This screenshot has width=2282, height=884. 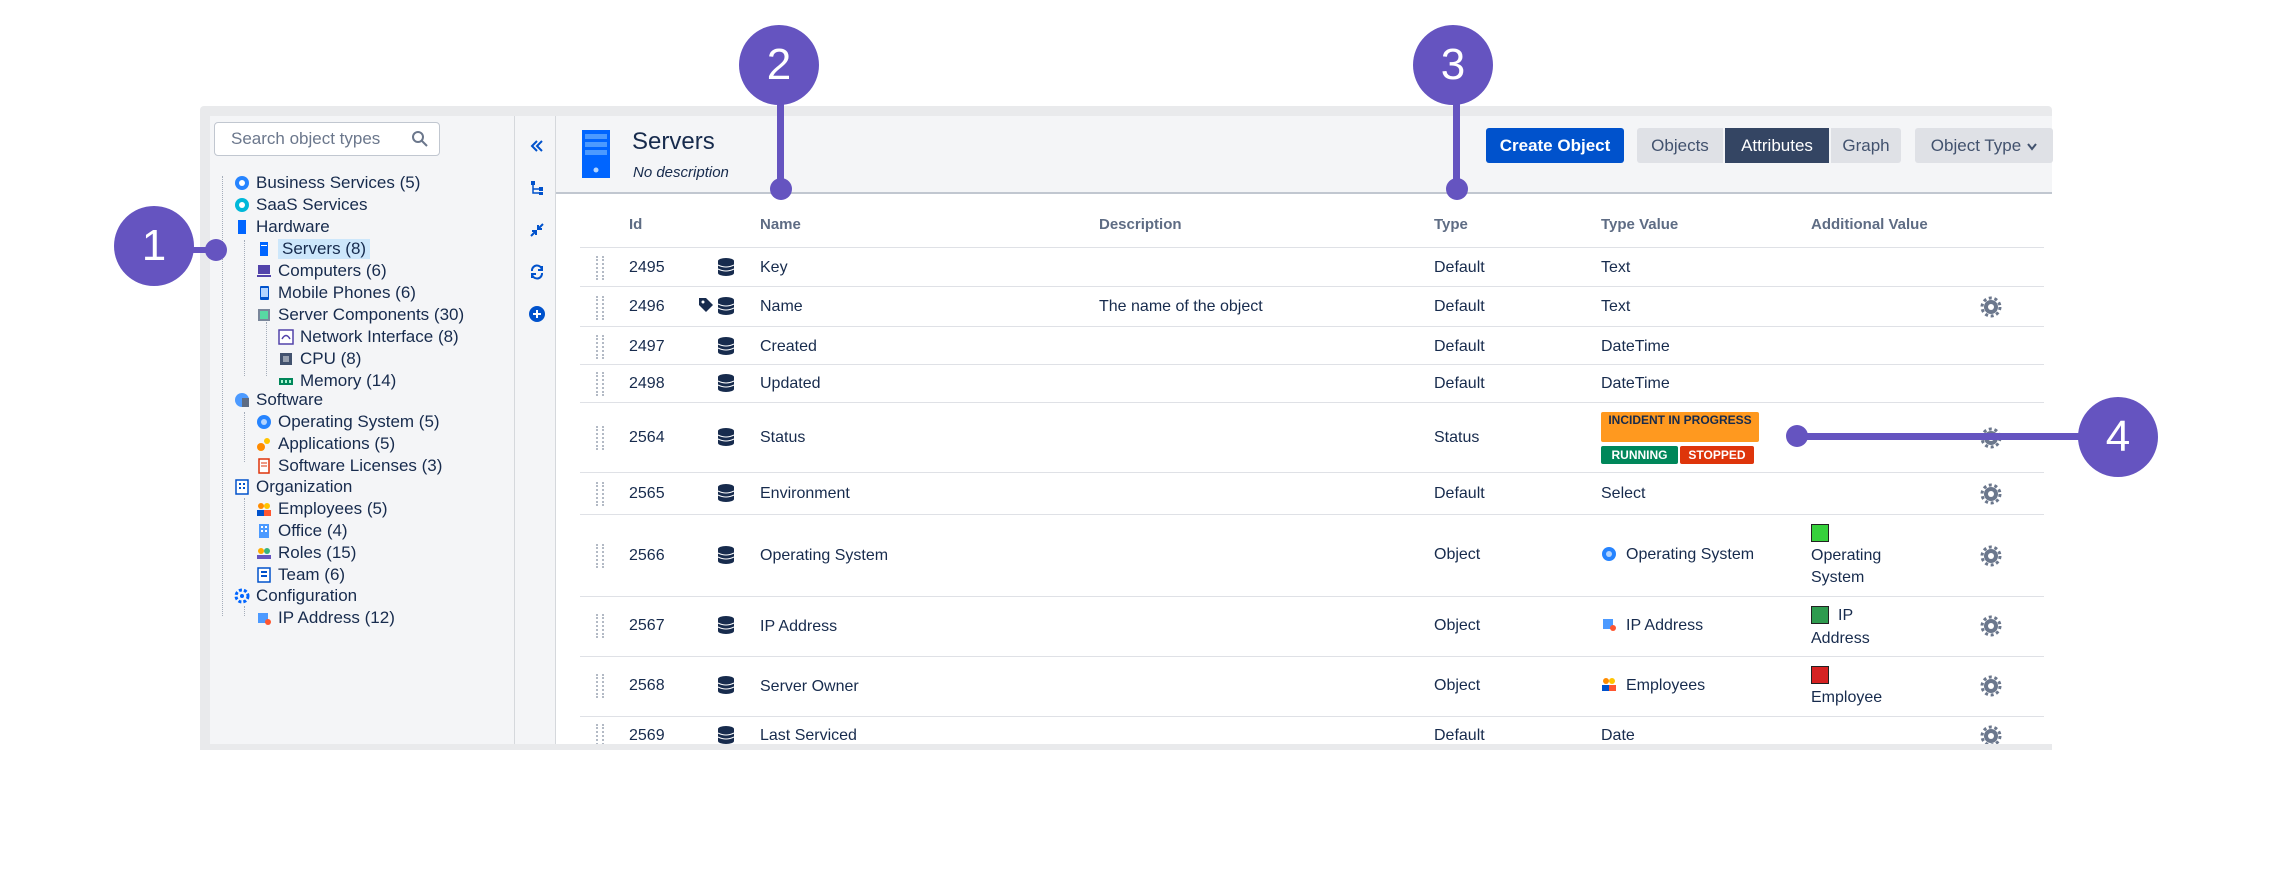 I want to click on column-header-additional-value: Additional Value, so click(x=1869, y=224).